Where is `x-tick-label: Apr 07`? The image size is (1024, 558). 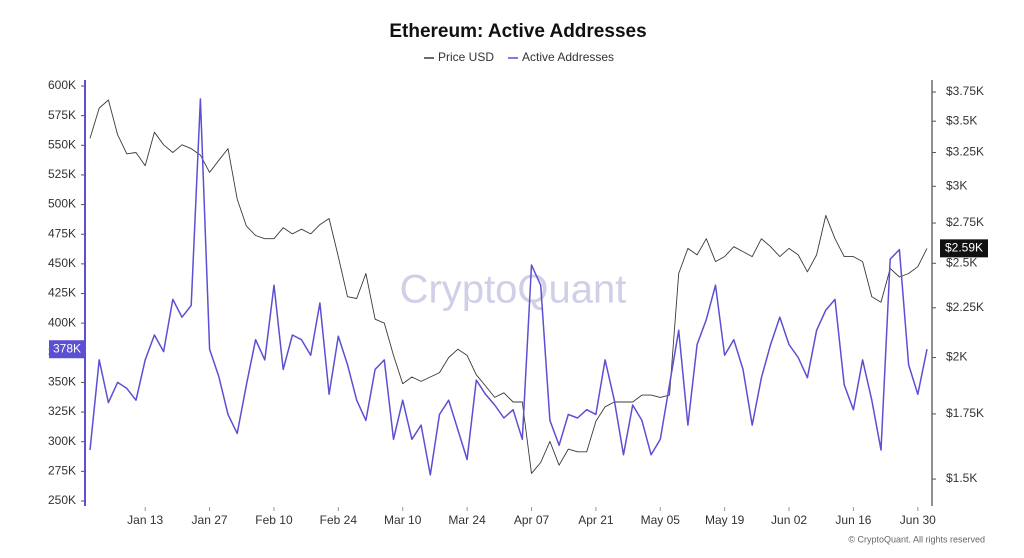
x-tick-label: Apr 07 is located at coordinates (532, 520).